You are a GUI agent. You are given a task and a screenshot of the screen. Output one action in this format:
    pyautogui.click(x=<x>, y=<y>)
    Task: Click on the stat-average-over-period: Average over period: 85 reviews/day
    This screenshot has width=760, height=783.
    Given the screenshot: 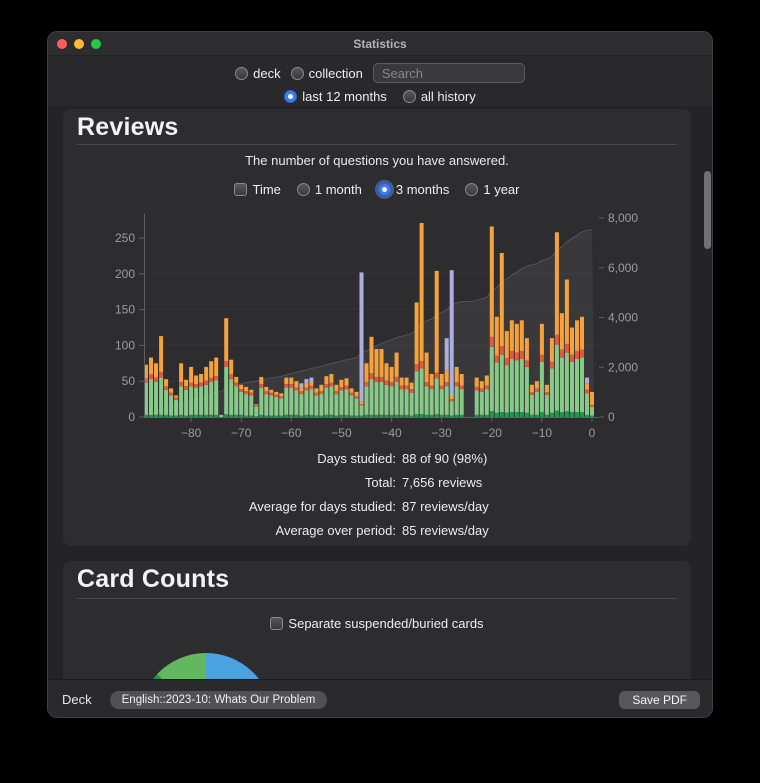 What is the action you would take?
    pyautogui.click(x=382, y=530)
    